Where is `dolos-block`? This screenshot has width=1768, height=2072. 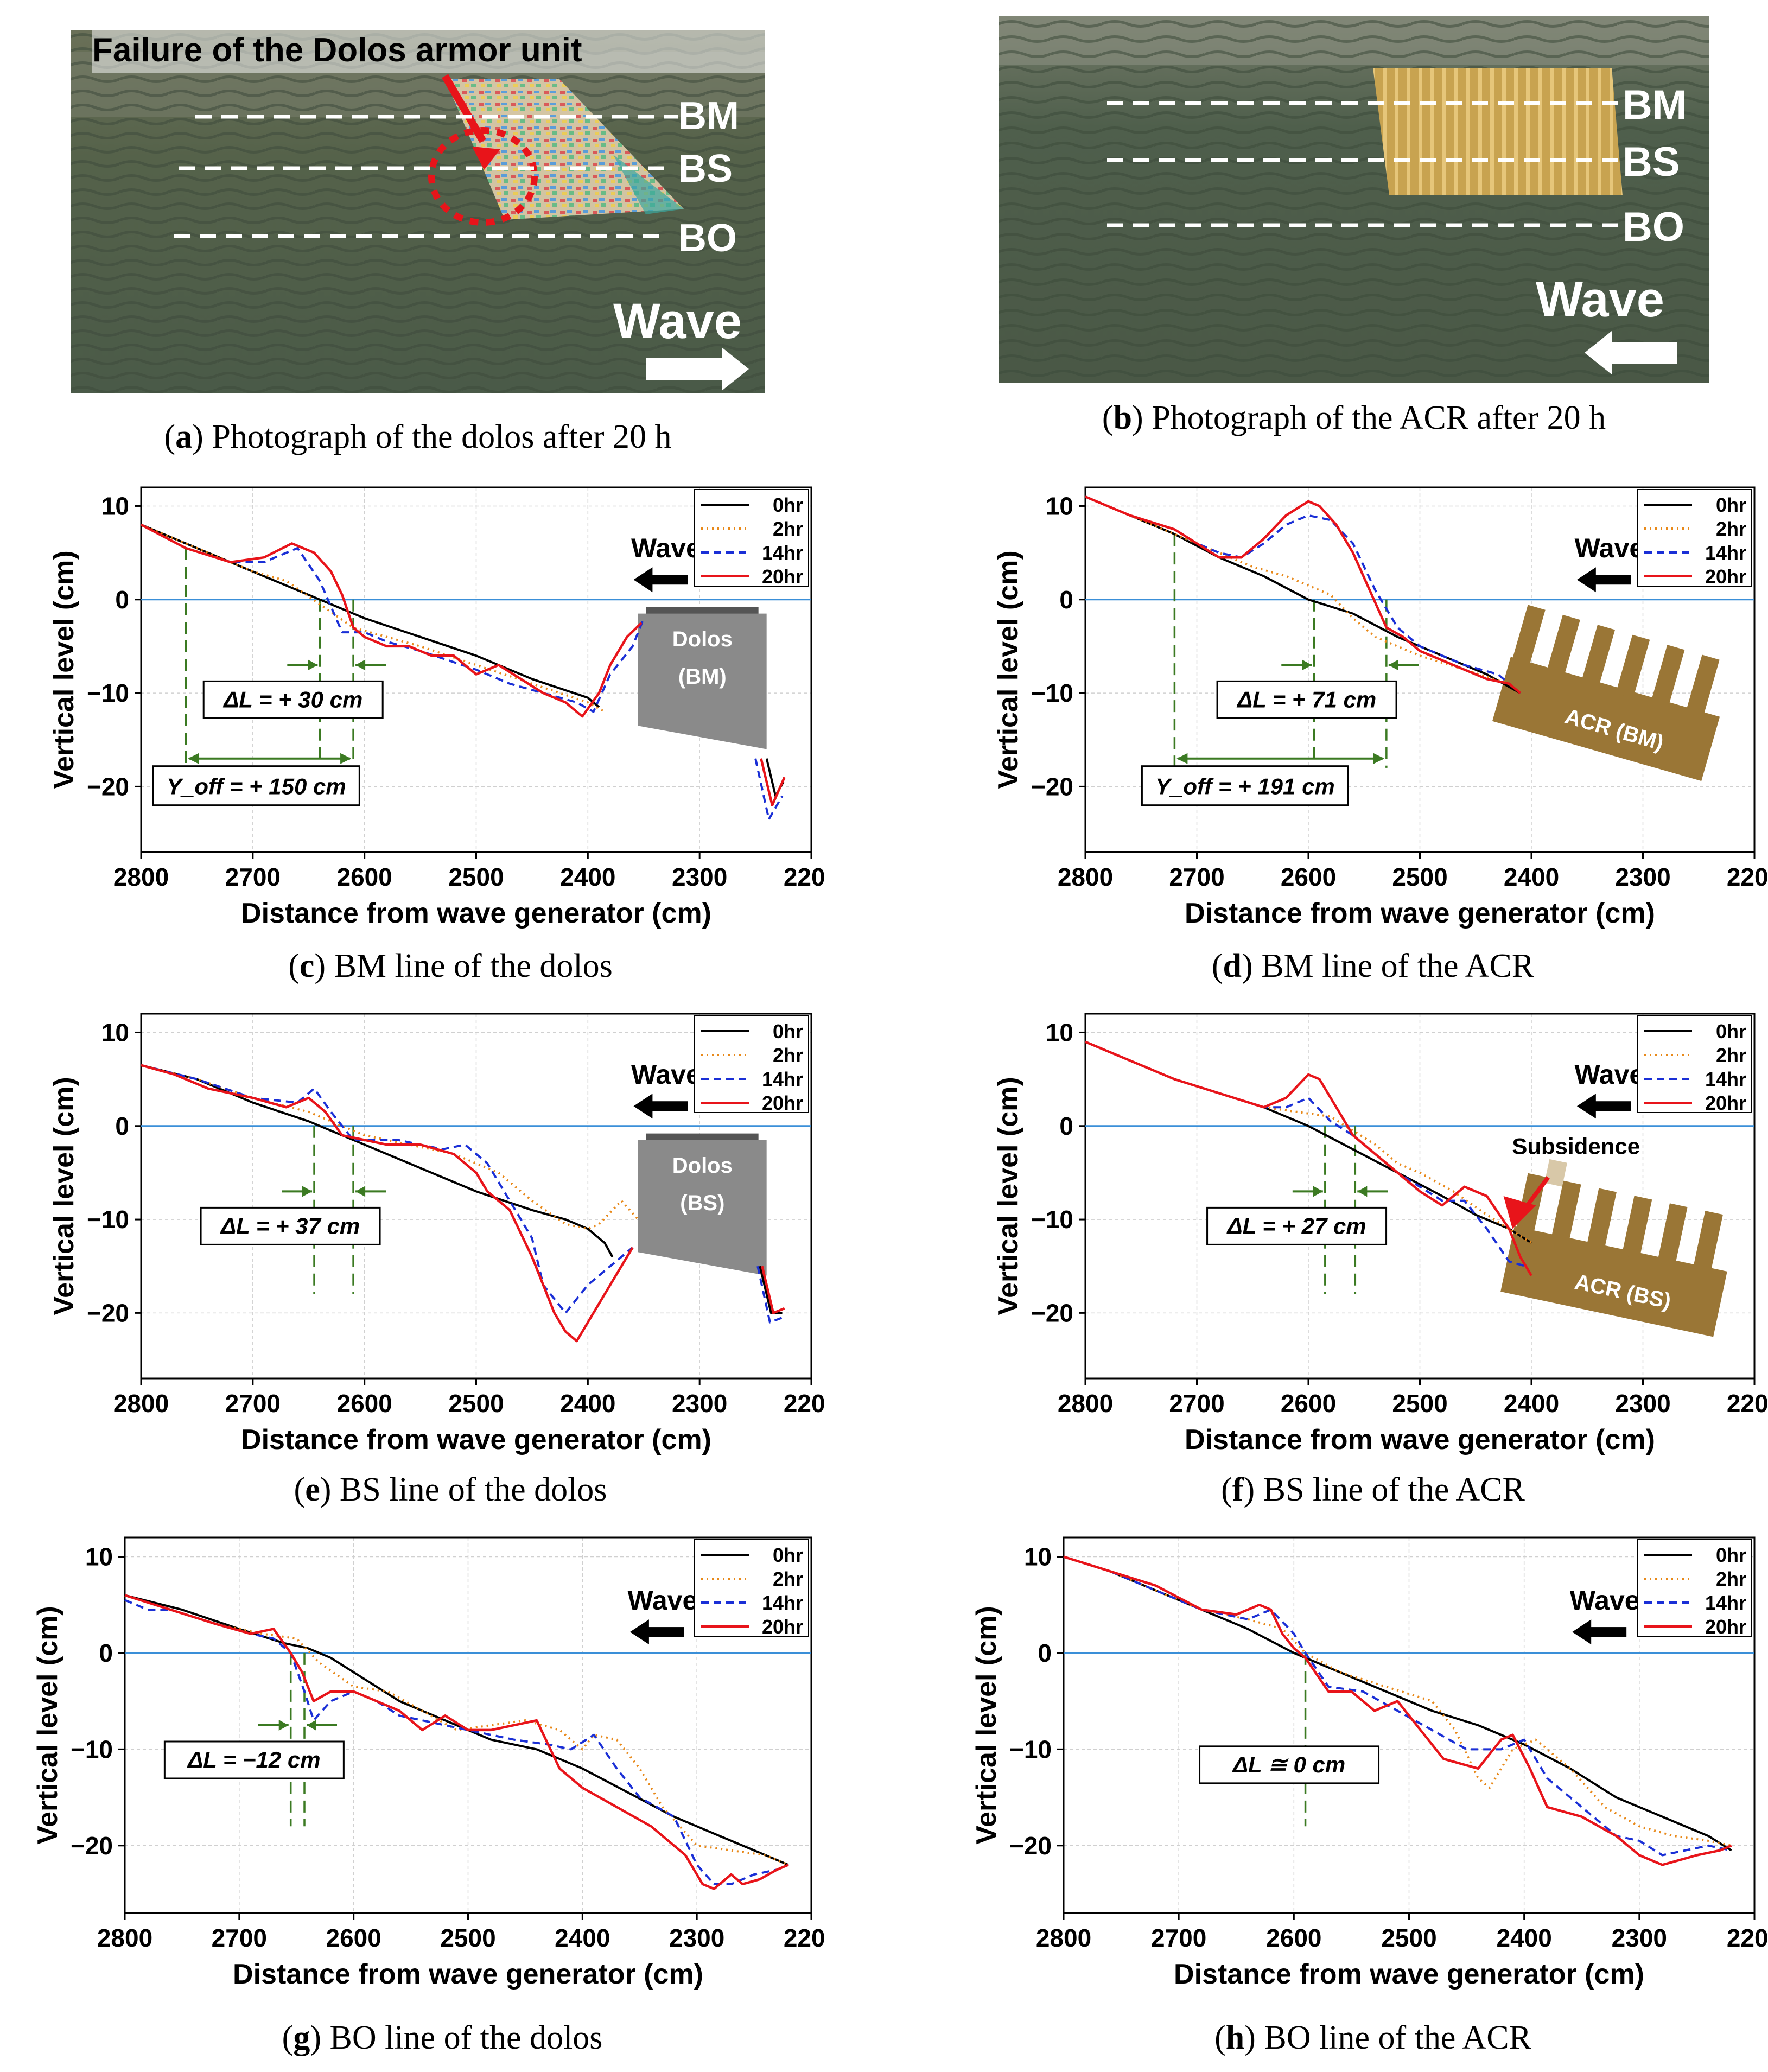
dolos-block is located at coordinates (702, 681).